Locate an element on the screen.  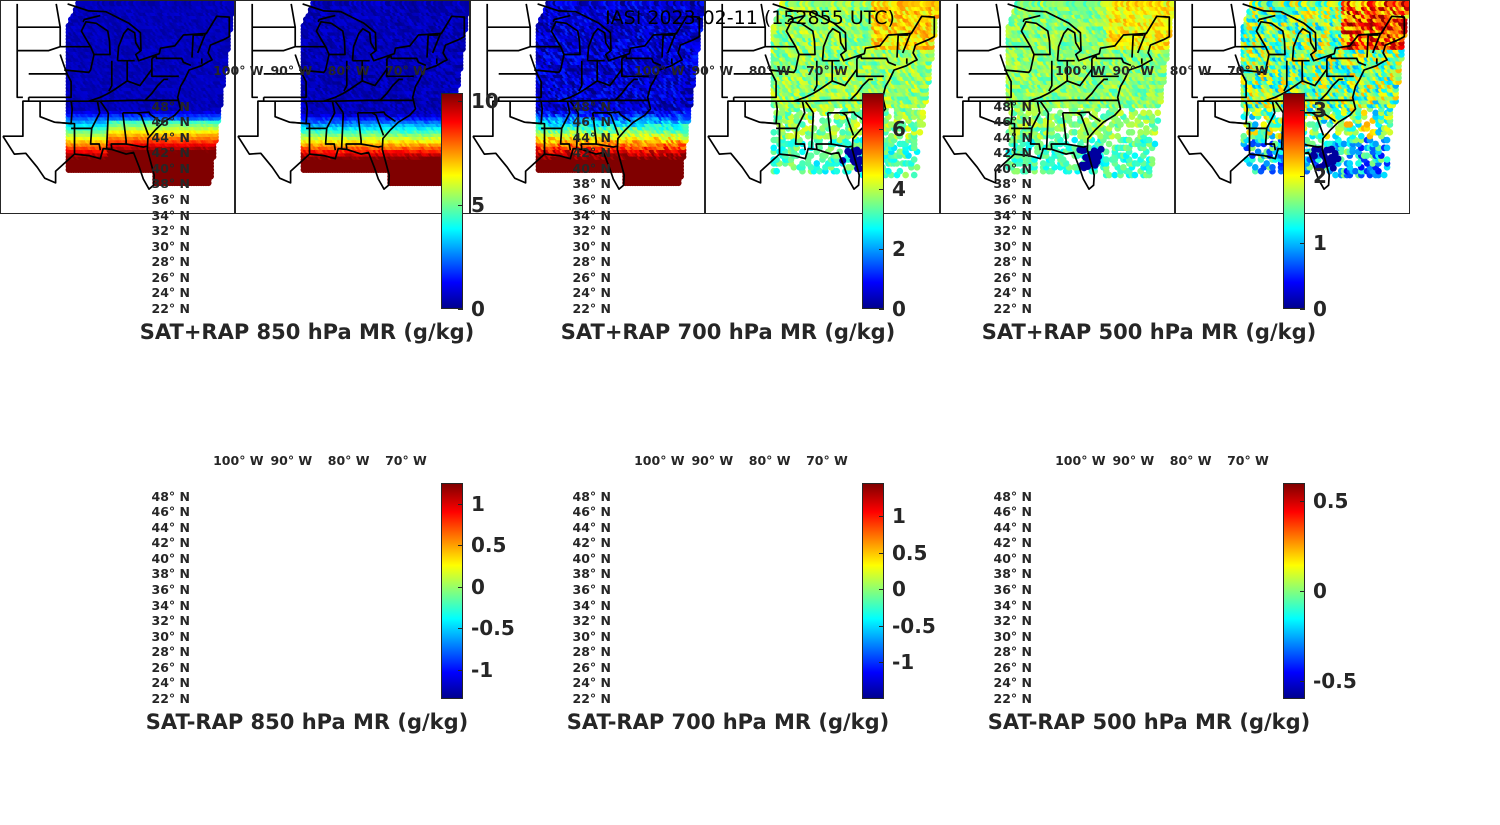
colorbar-tick-label: 0 is located at coordinates (478, 309).